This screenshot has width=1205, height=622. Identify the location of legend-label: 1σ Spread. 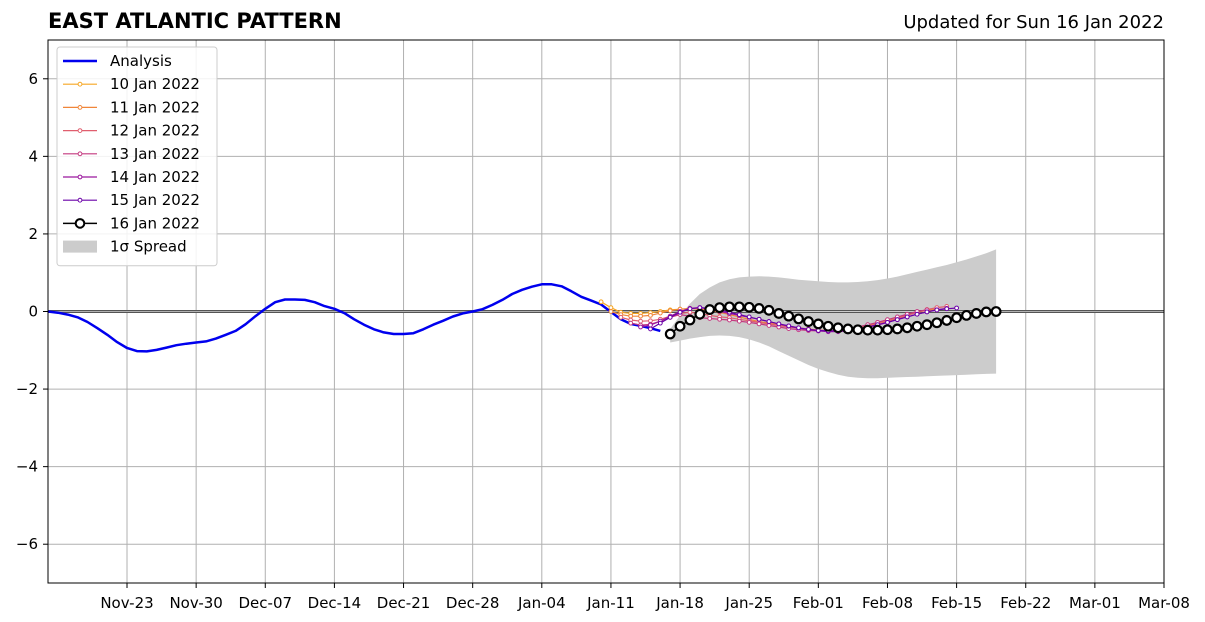
(148, 247).